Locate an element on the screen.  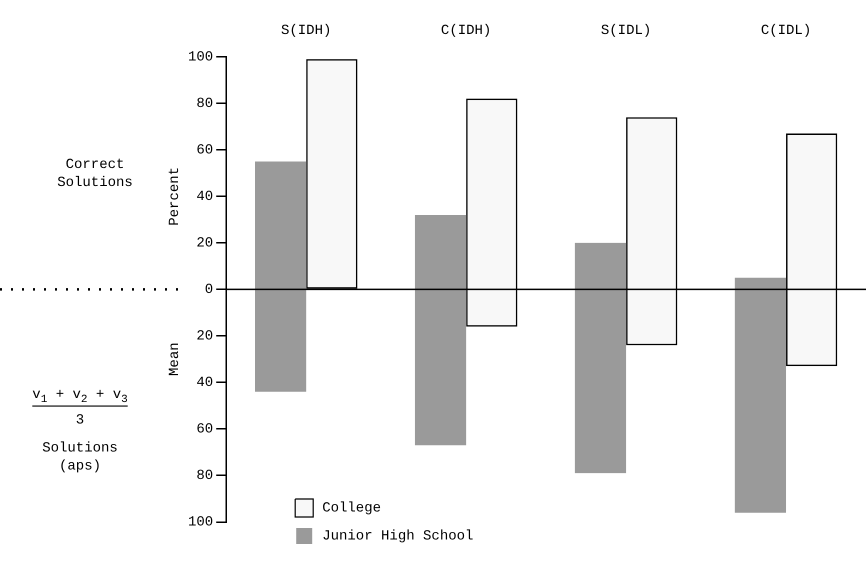
legend-label: College is located at coordinates (352, 508).